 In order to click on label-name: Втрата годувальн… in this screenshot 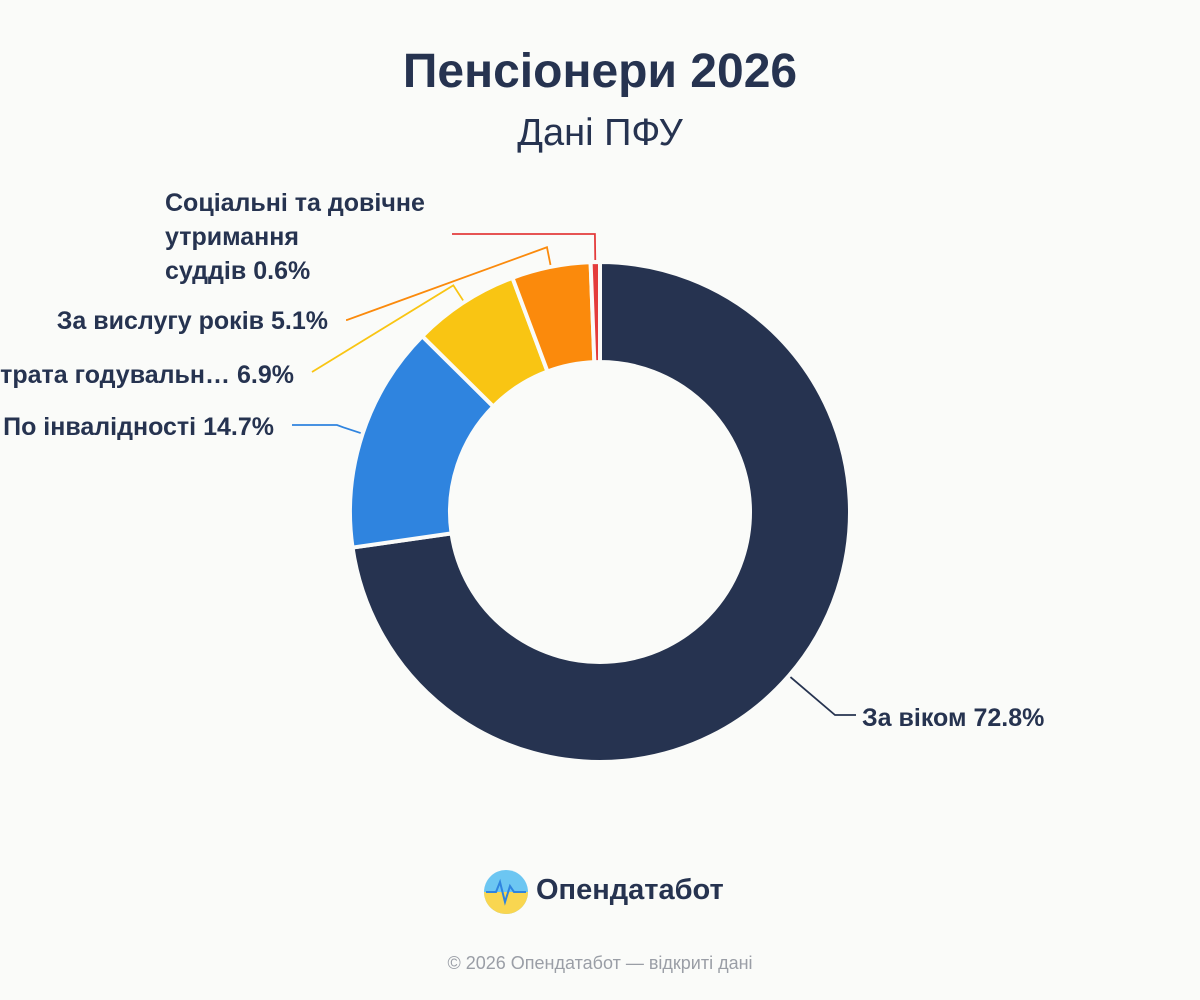, I will do `click(115, 375)`.